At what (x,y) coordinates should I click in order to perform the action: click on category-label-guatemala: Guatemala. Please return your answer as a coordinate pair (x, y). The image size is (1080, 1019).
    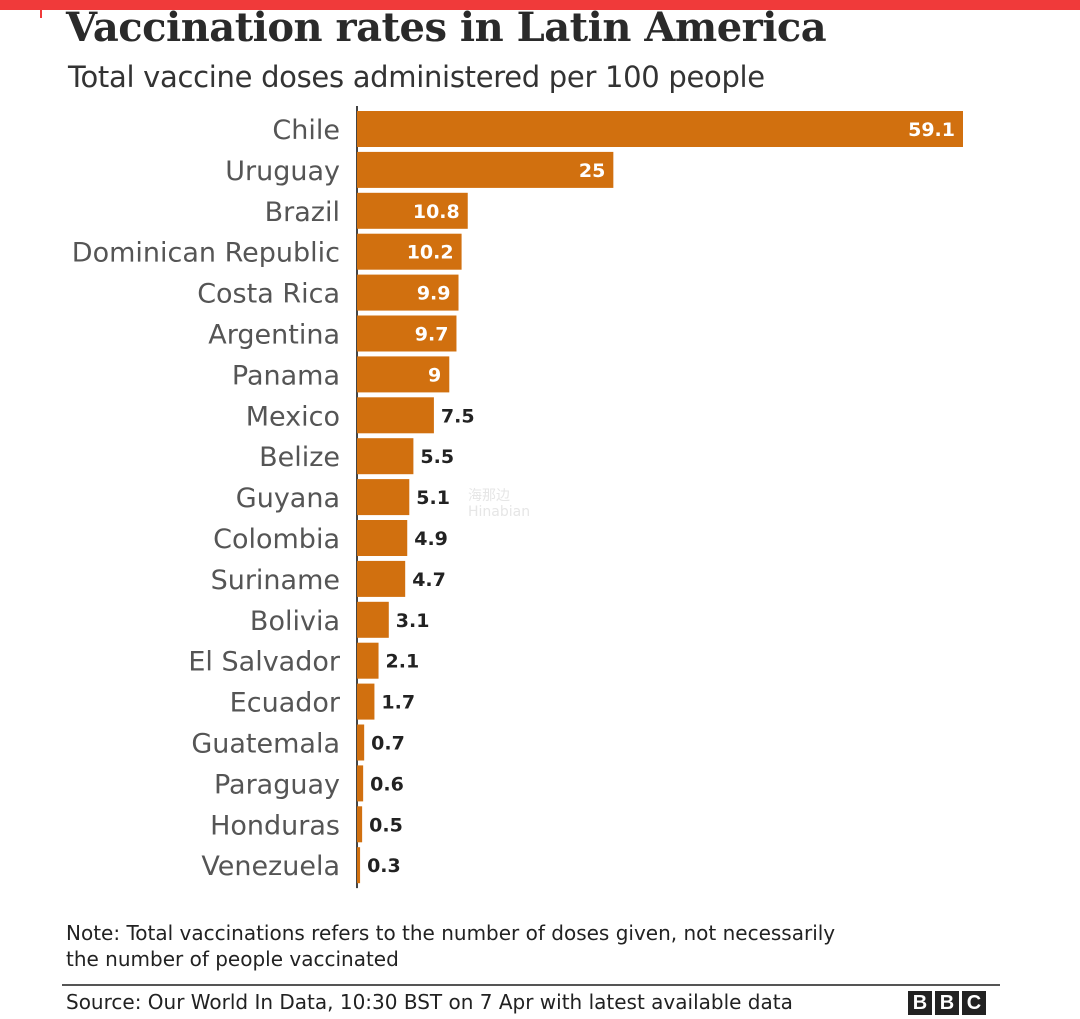
    Looking at the image, I should click on (265, 744).